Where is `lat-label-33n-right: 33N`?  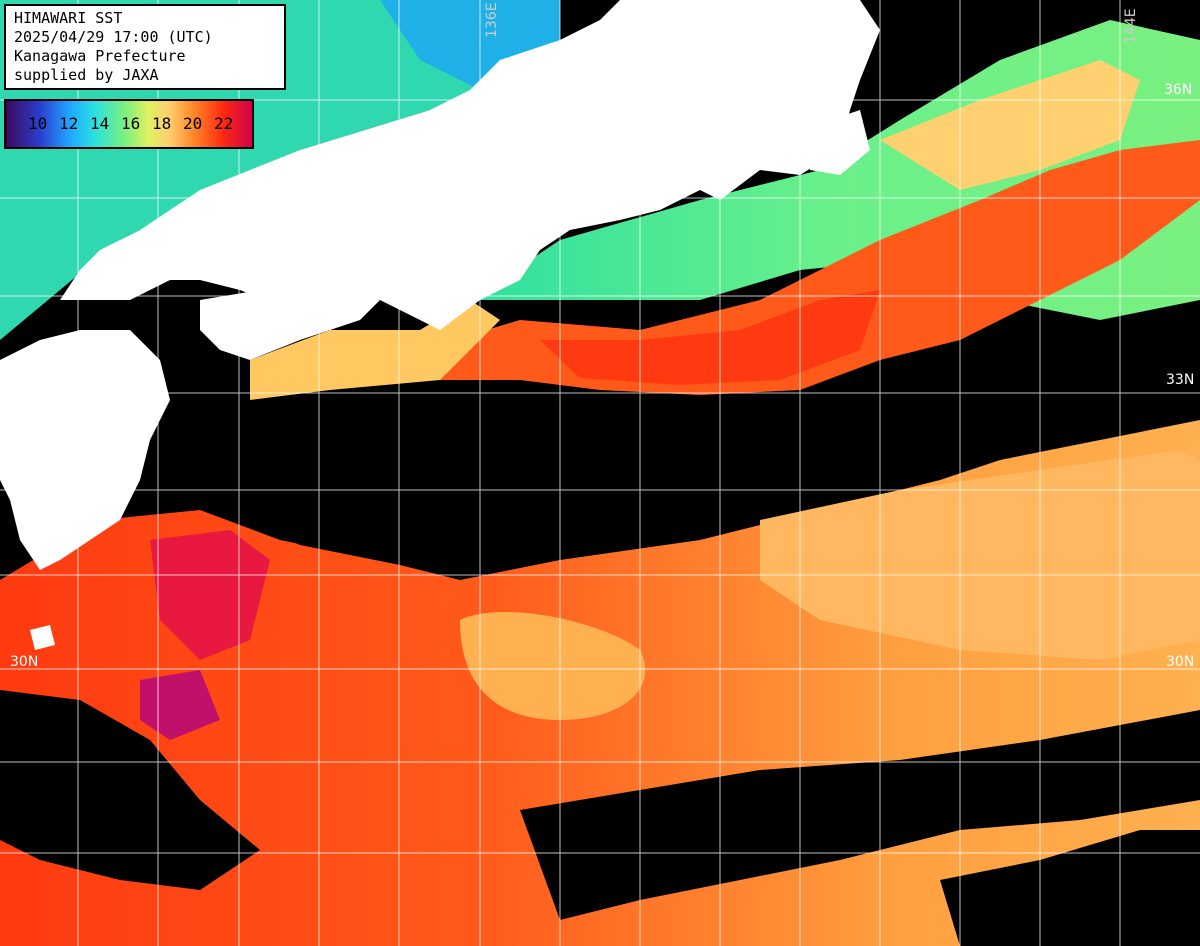
lat-label-33n-right: 33N is located at coordinates (1180, 380).